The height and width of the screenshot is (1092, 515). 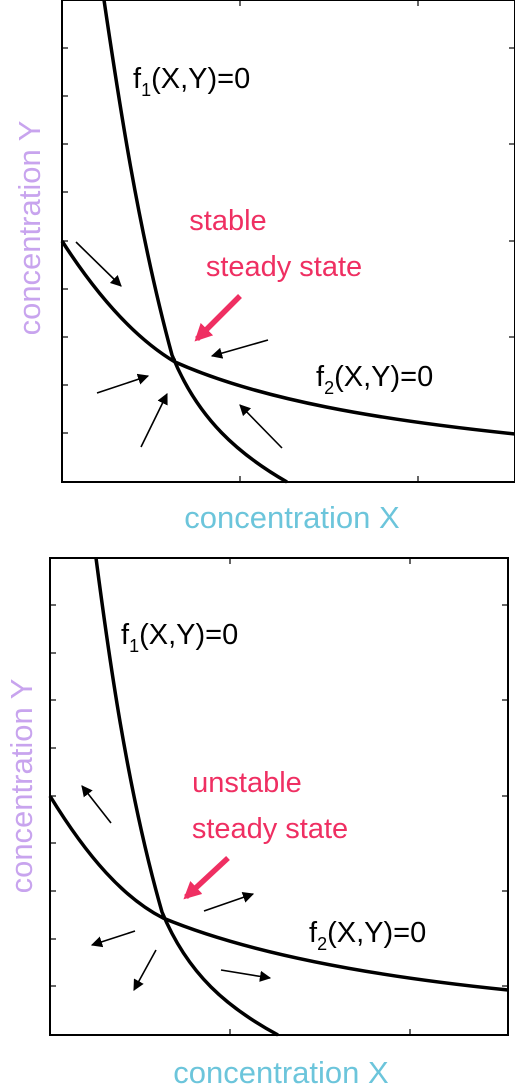 What do you see at coordinates (247, 783) in the screenshot?
I see `annotation-line-1: unstable` at bounding box center [247, 783].